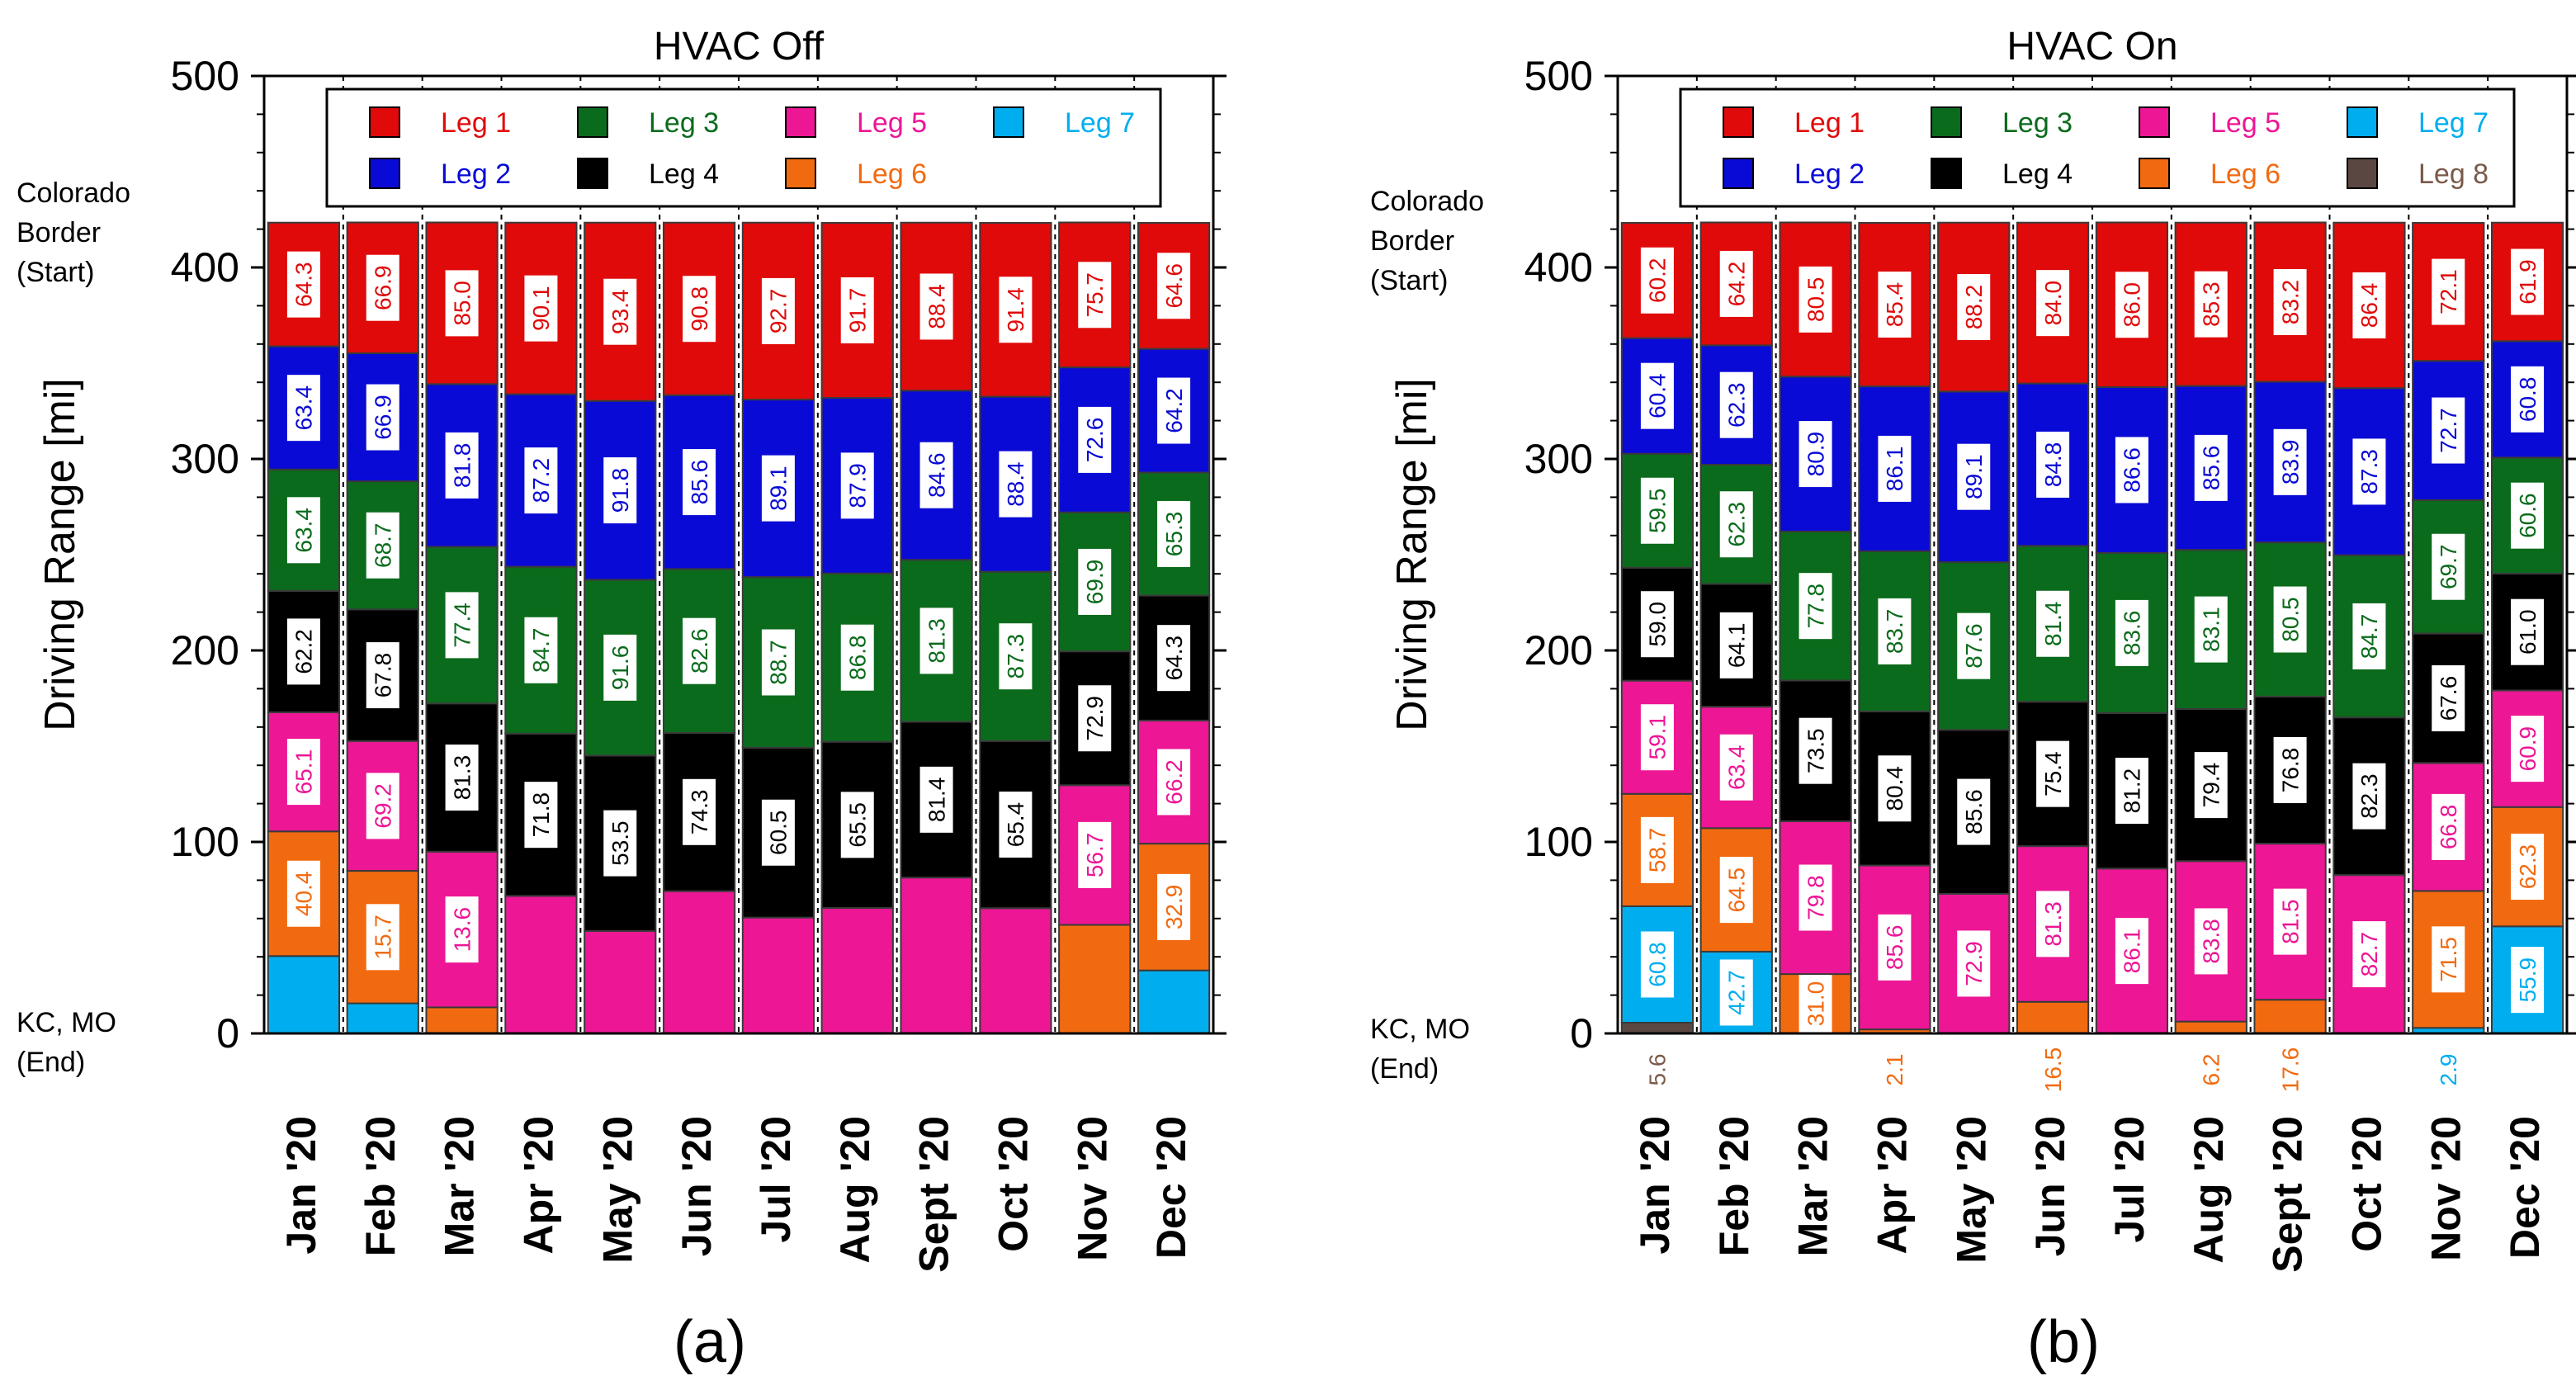 This screenshot has width=2576, height=1390. I want to click on data-label: 66.9, so click(383, 417).